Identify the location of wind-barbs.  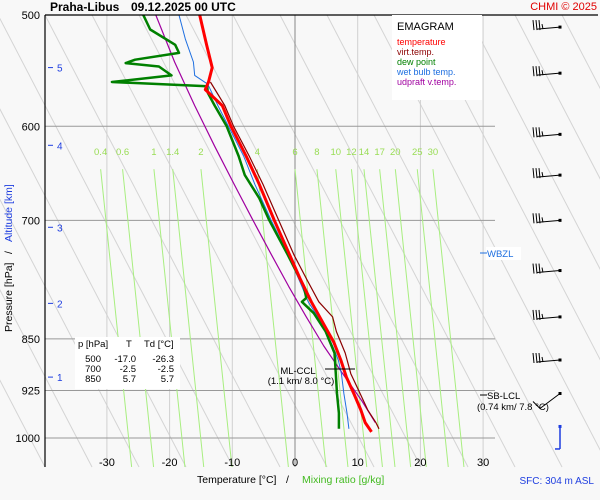
(547, 235).